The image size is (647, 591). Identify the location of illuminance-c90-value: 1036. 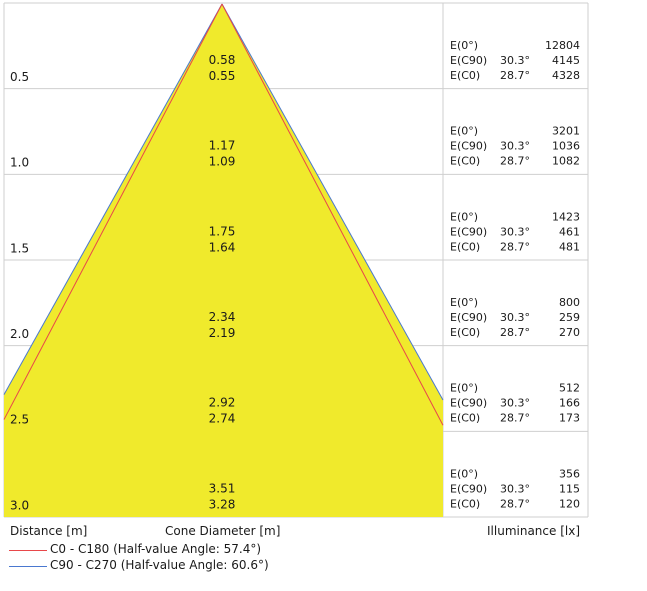
(566, 146).